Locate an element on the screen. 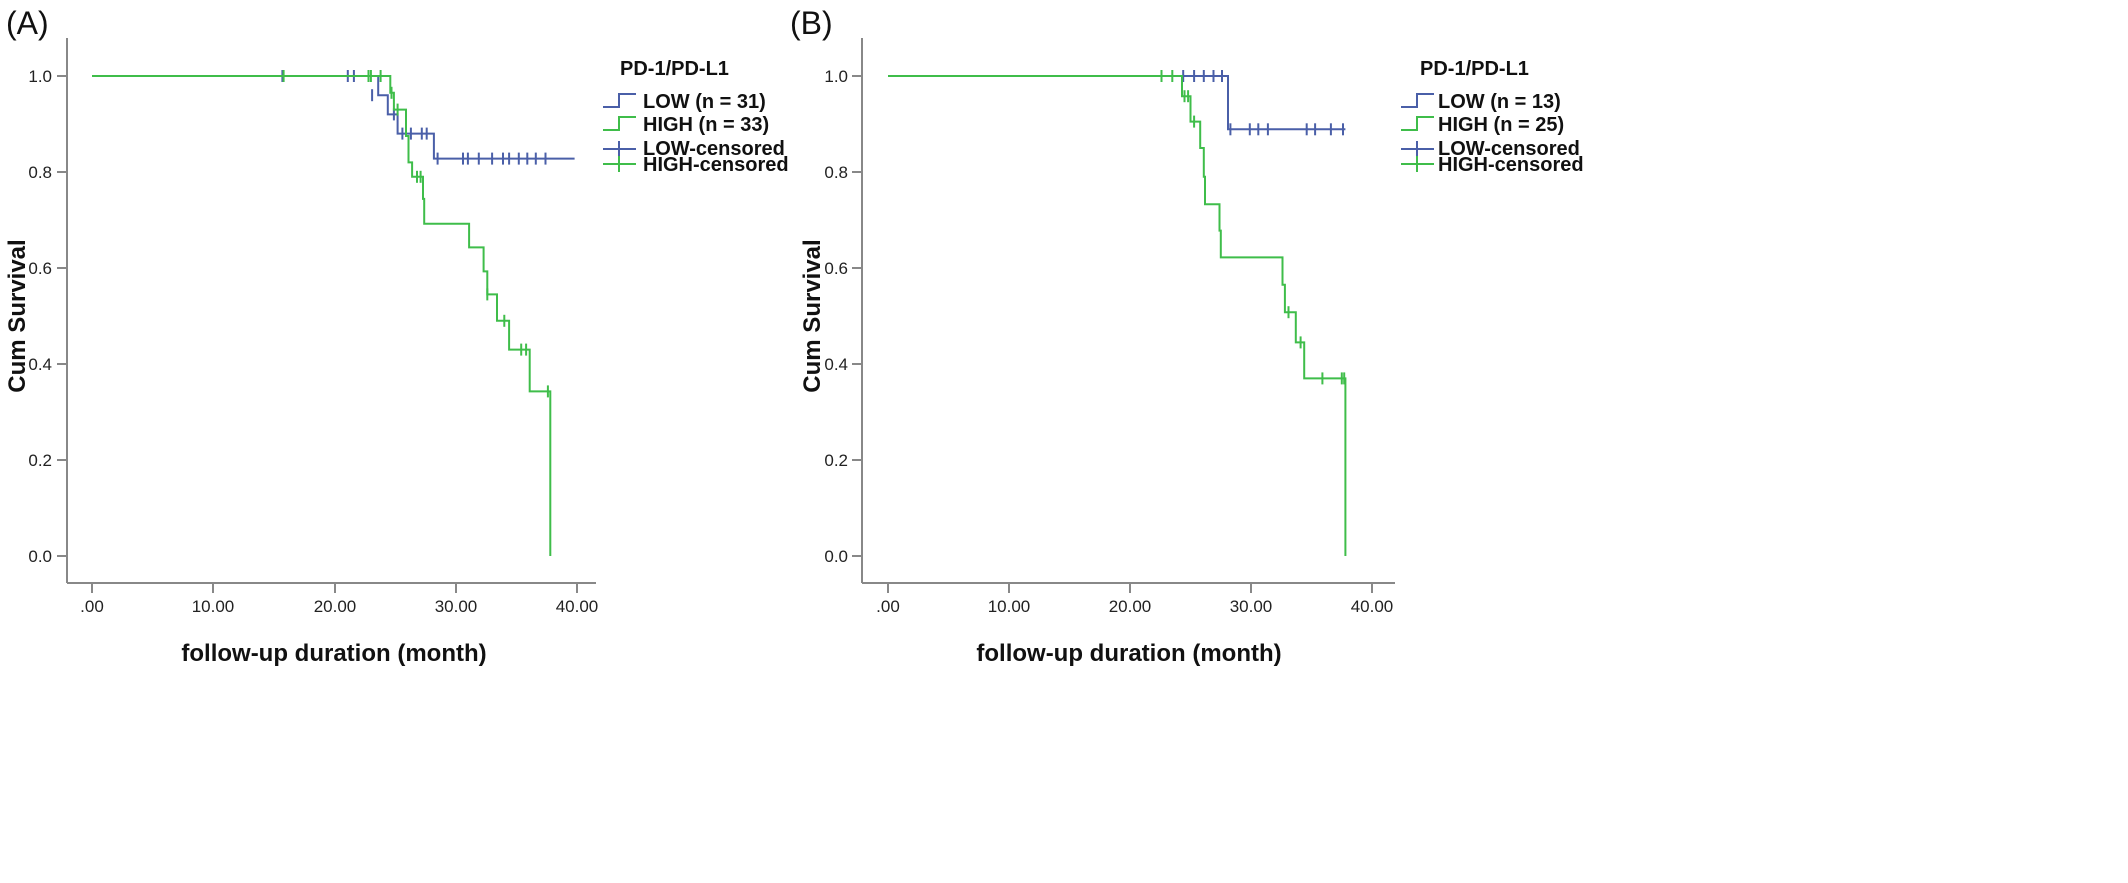 Image resolution: width=2128 pixels, height=883 pixels. plot-area-b is located at coordinates (1117, 313).